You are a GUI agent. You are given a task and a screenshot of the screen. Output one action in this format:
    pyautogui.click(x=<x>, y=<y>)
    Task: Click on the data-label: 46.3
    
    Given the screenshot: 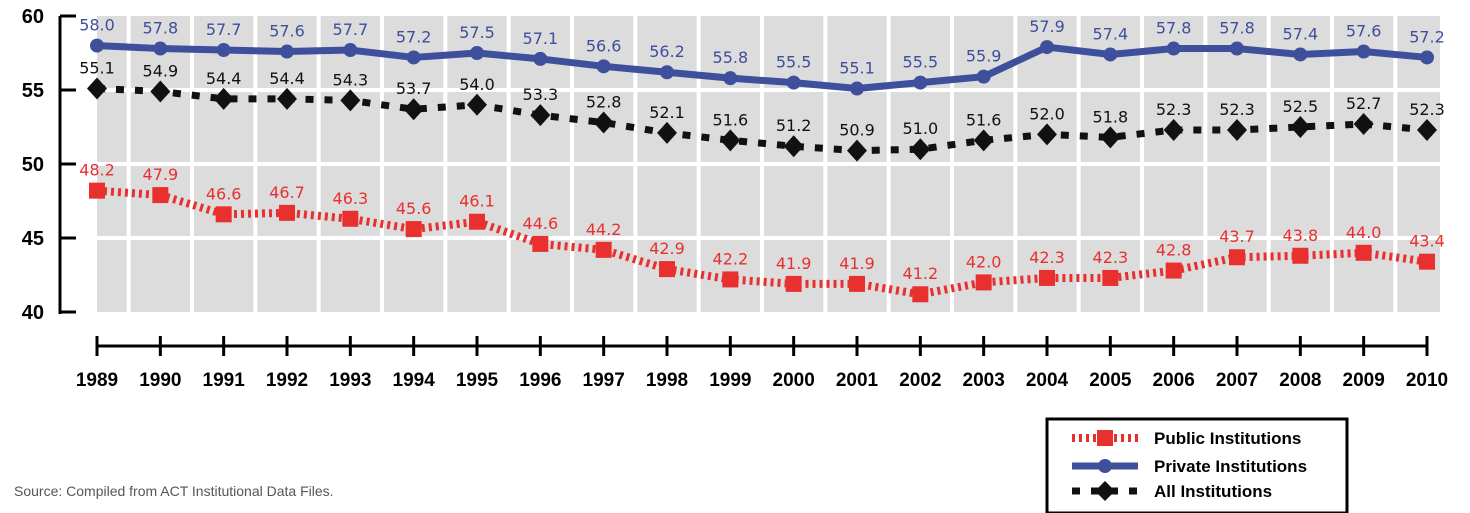 What is the action you would take?
    pyautogui.click(x=351, y=198)
    